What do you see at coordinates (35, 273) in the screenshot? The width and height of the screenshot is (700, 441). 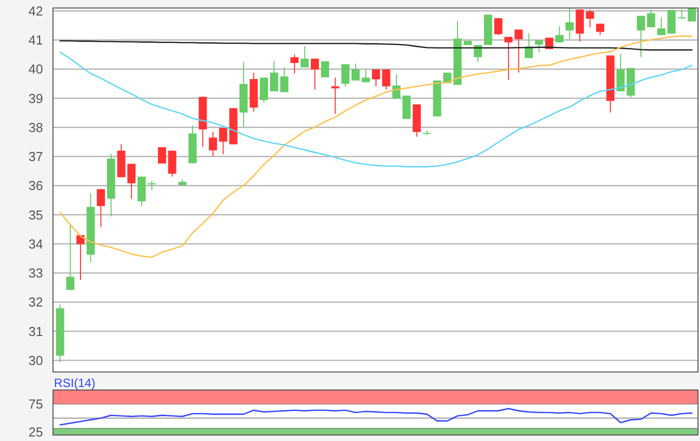 I see `y-tick-label: 33` at bounding box center [35, 273].